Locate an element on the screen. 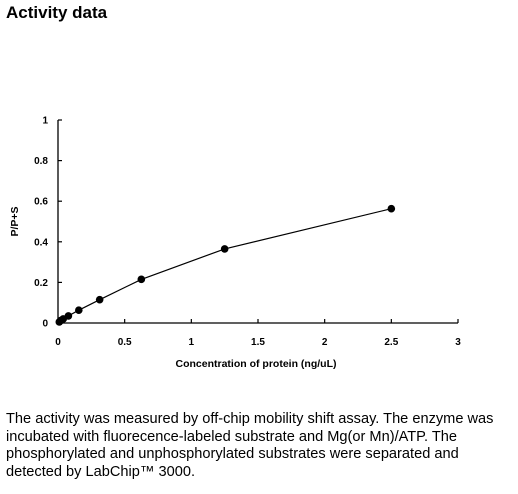  y-tick-label: 0.8 is located at coordinates (41, 161).